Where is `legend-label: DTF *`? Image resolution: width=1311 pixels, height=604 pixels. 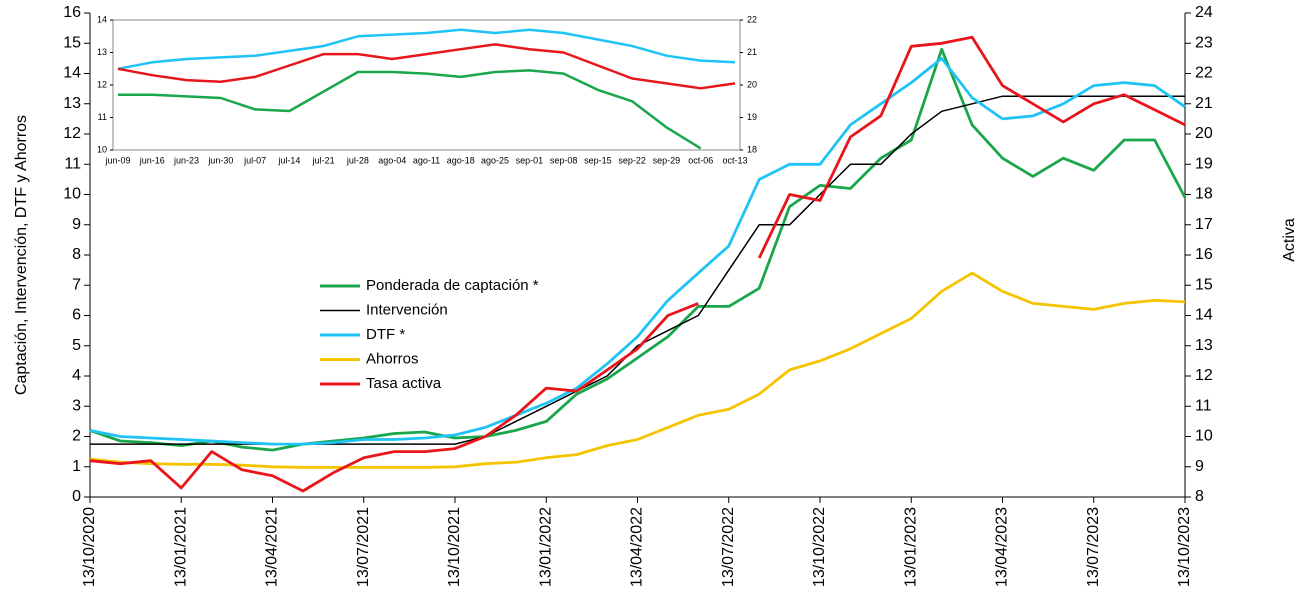 legend-label: DTF * is located at coordinates (385, 334).